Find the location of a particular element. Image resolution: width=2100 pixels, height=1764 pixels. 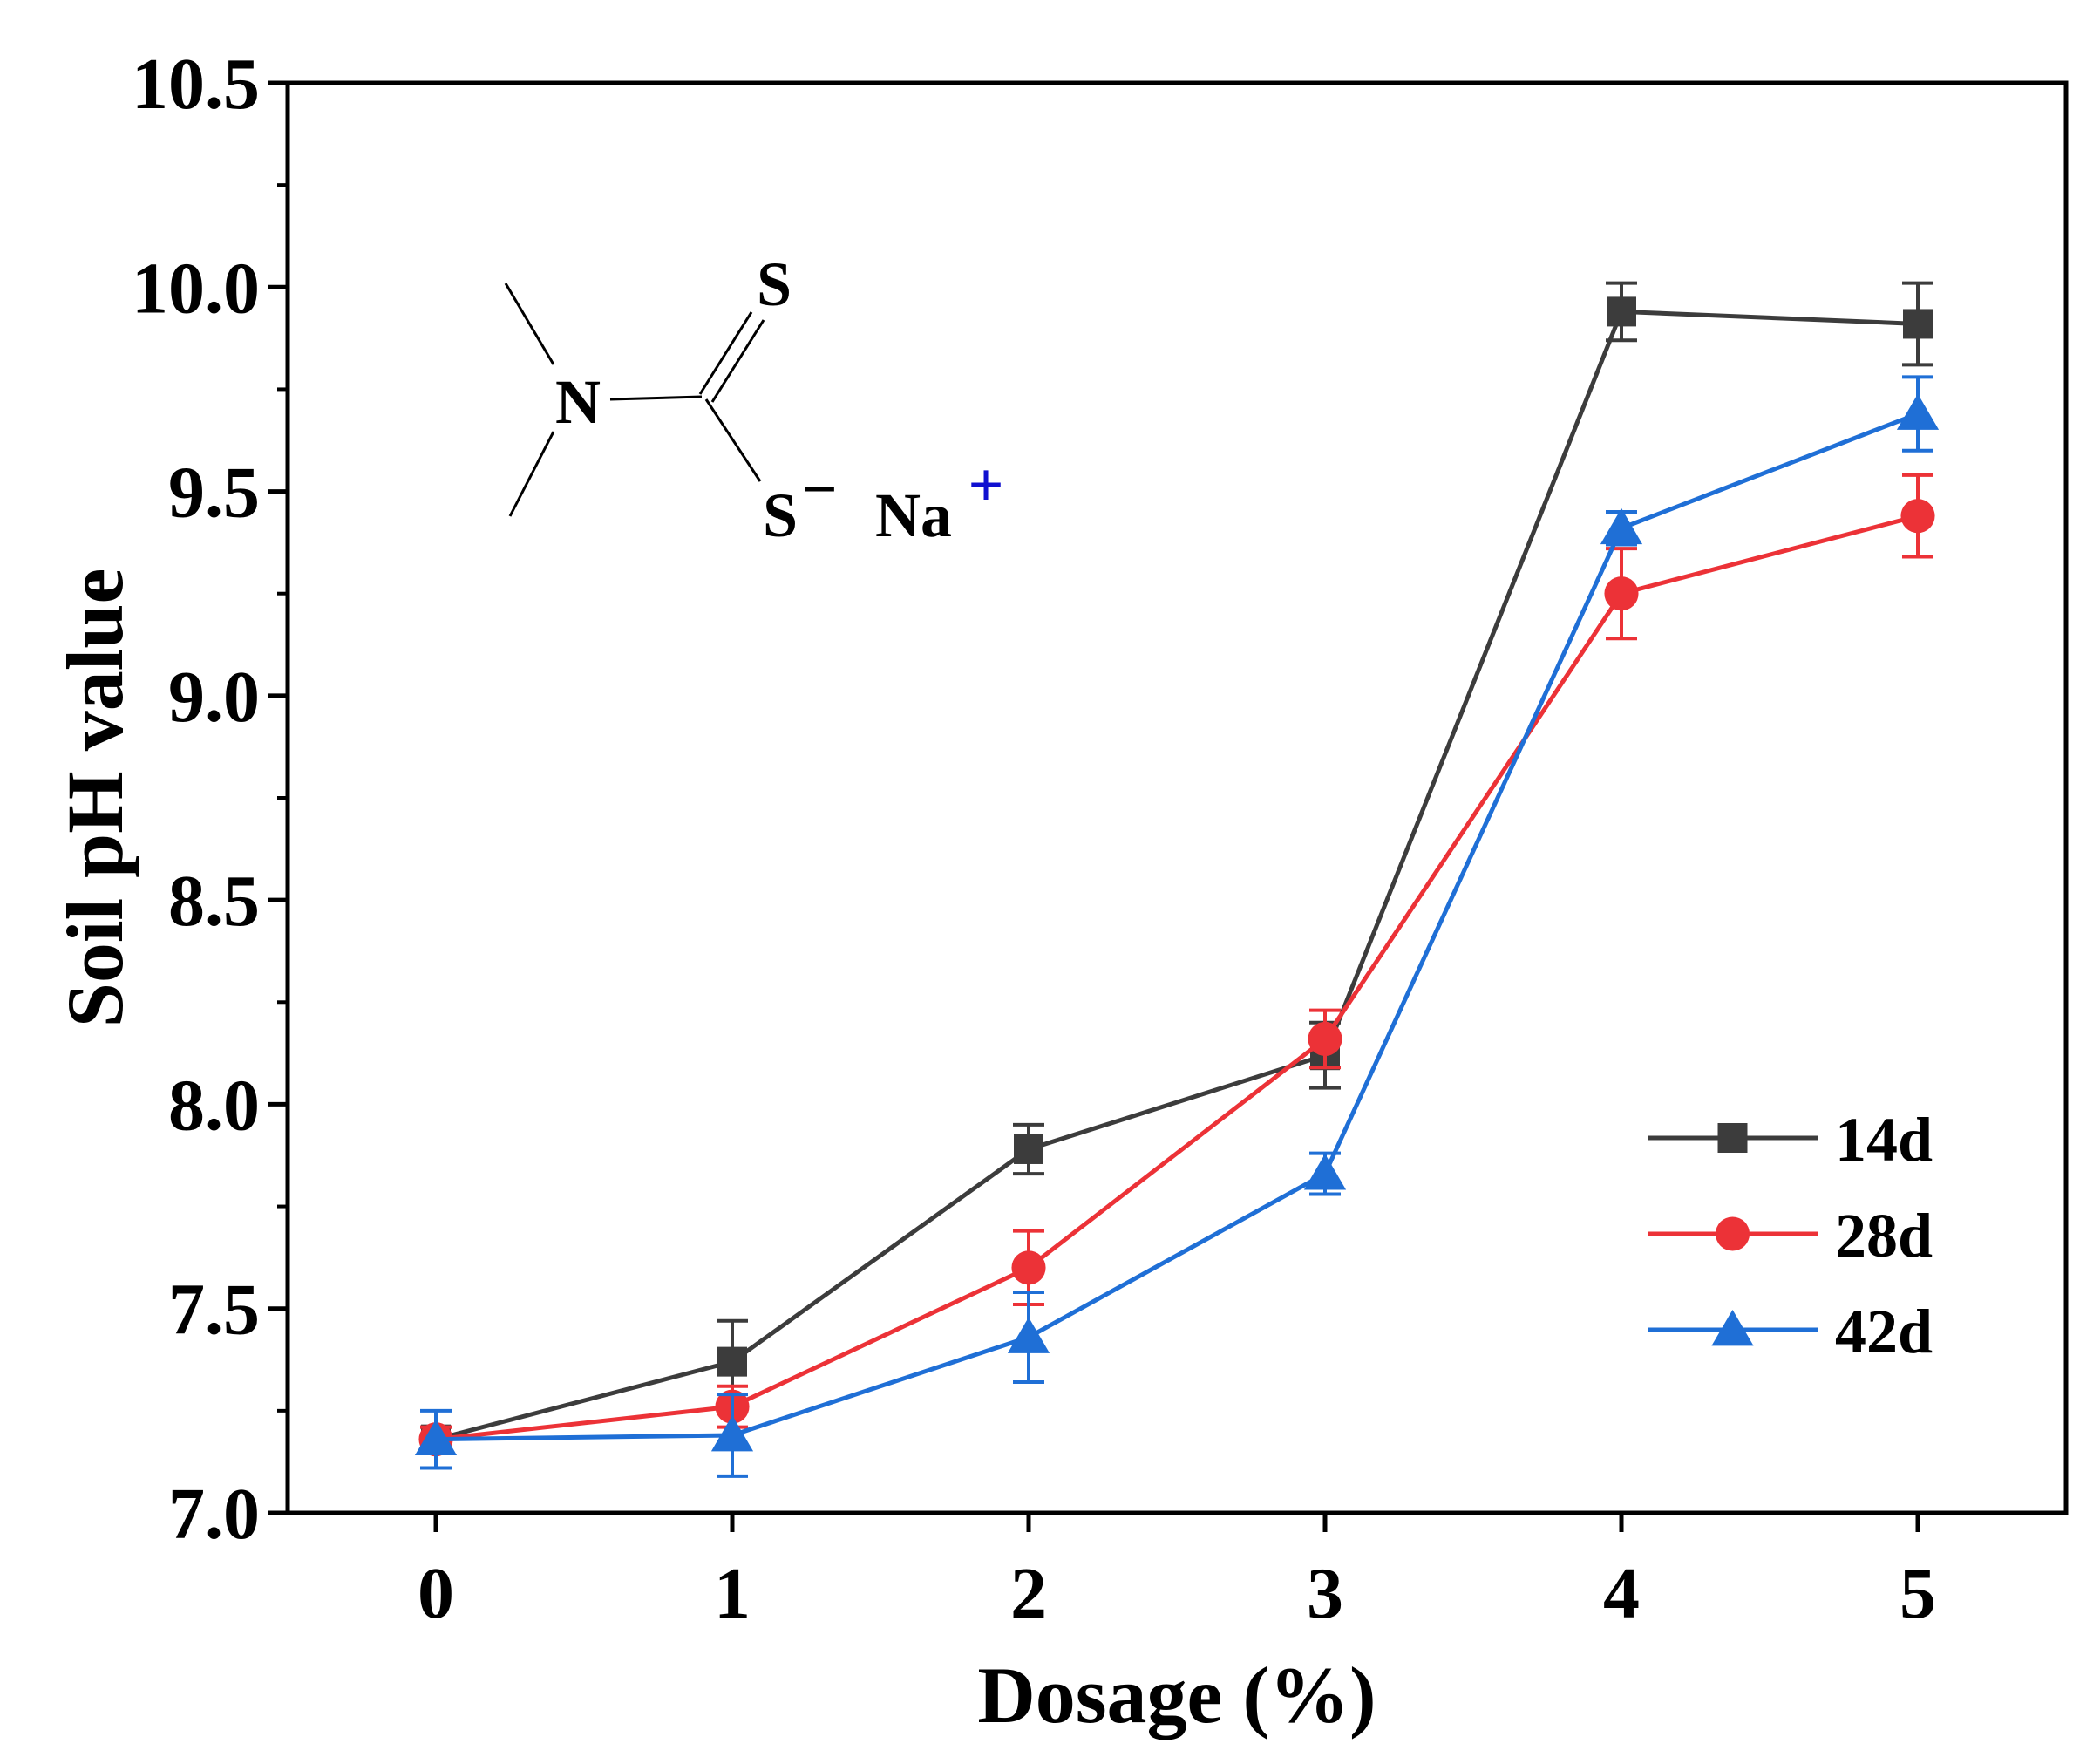

legend-item-42d: 42d is located at coordinates (1790, 1331).